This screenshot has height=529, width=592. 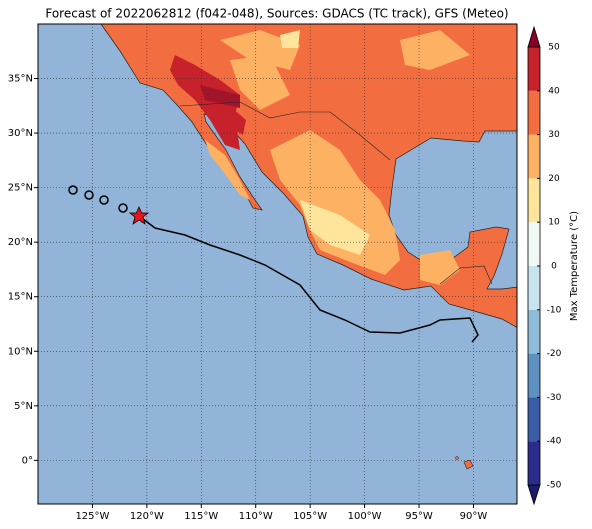 What do you see at coordinates (20, 79) in the screenshot?
I see `lat-tick-label: 35°N` at bounding box center [20, 79].